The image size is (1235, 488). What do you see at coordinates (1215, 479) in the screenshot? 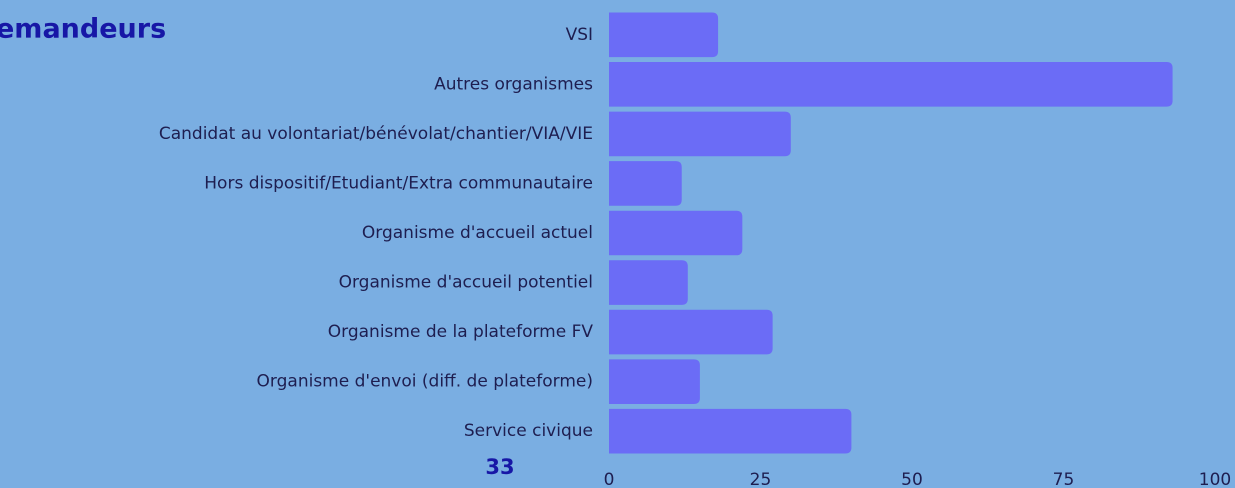
I see `x-tick-label: 100` at bounding box center [1215, 479].